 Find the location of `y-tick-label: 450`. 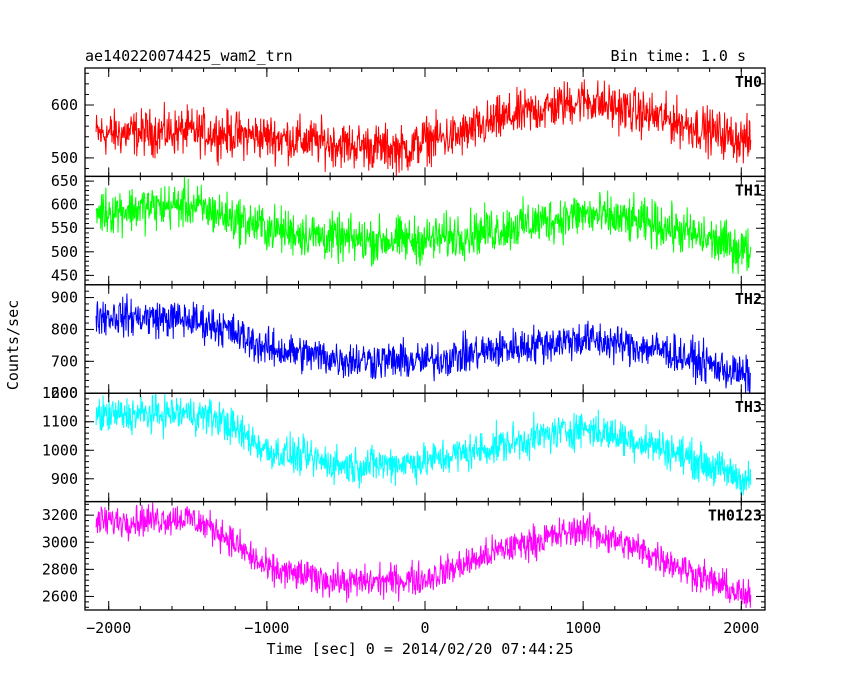

y-tick-label: 450 is located at coordinates (64, 275).